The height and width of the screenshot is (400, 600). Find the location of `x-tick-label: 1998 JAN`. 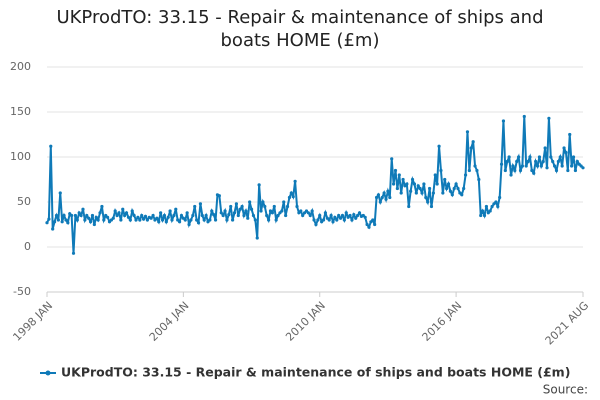

x-tick-label: 1998 JAN is located at coordinates (32, 321).